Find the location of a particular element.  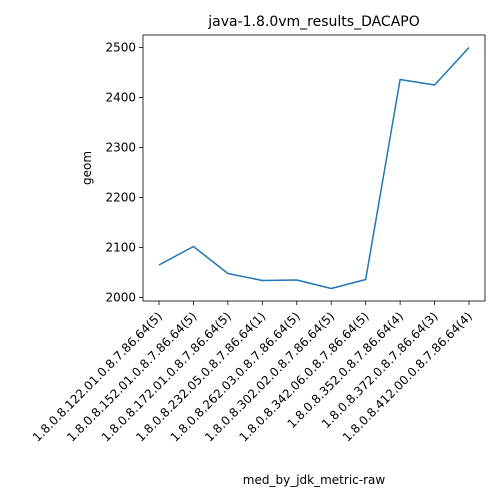

x-axis-label: med_by_jdk_metric-raw is located at coordinates (314, 480).